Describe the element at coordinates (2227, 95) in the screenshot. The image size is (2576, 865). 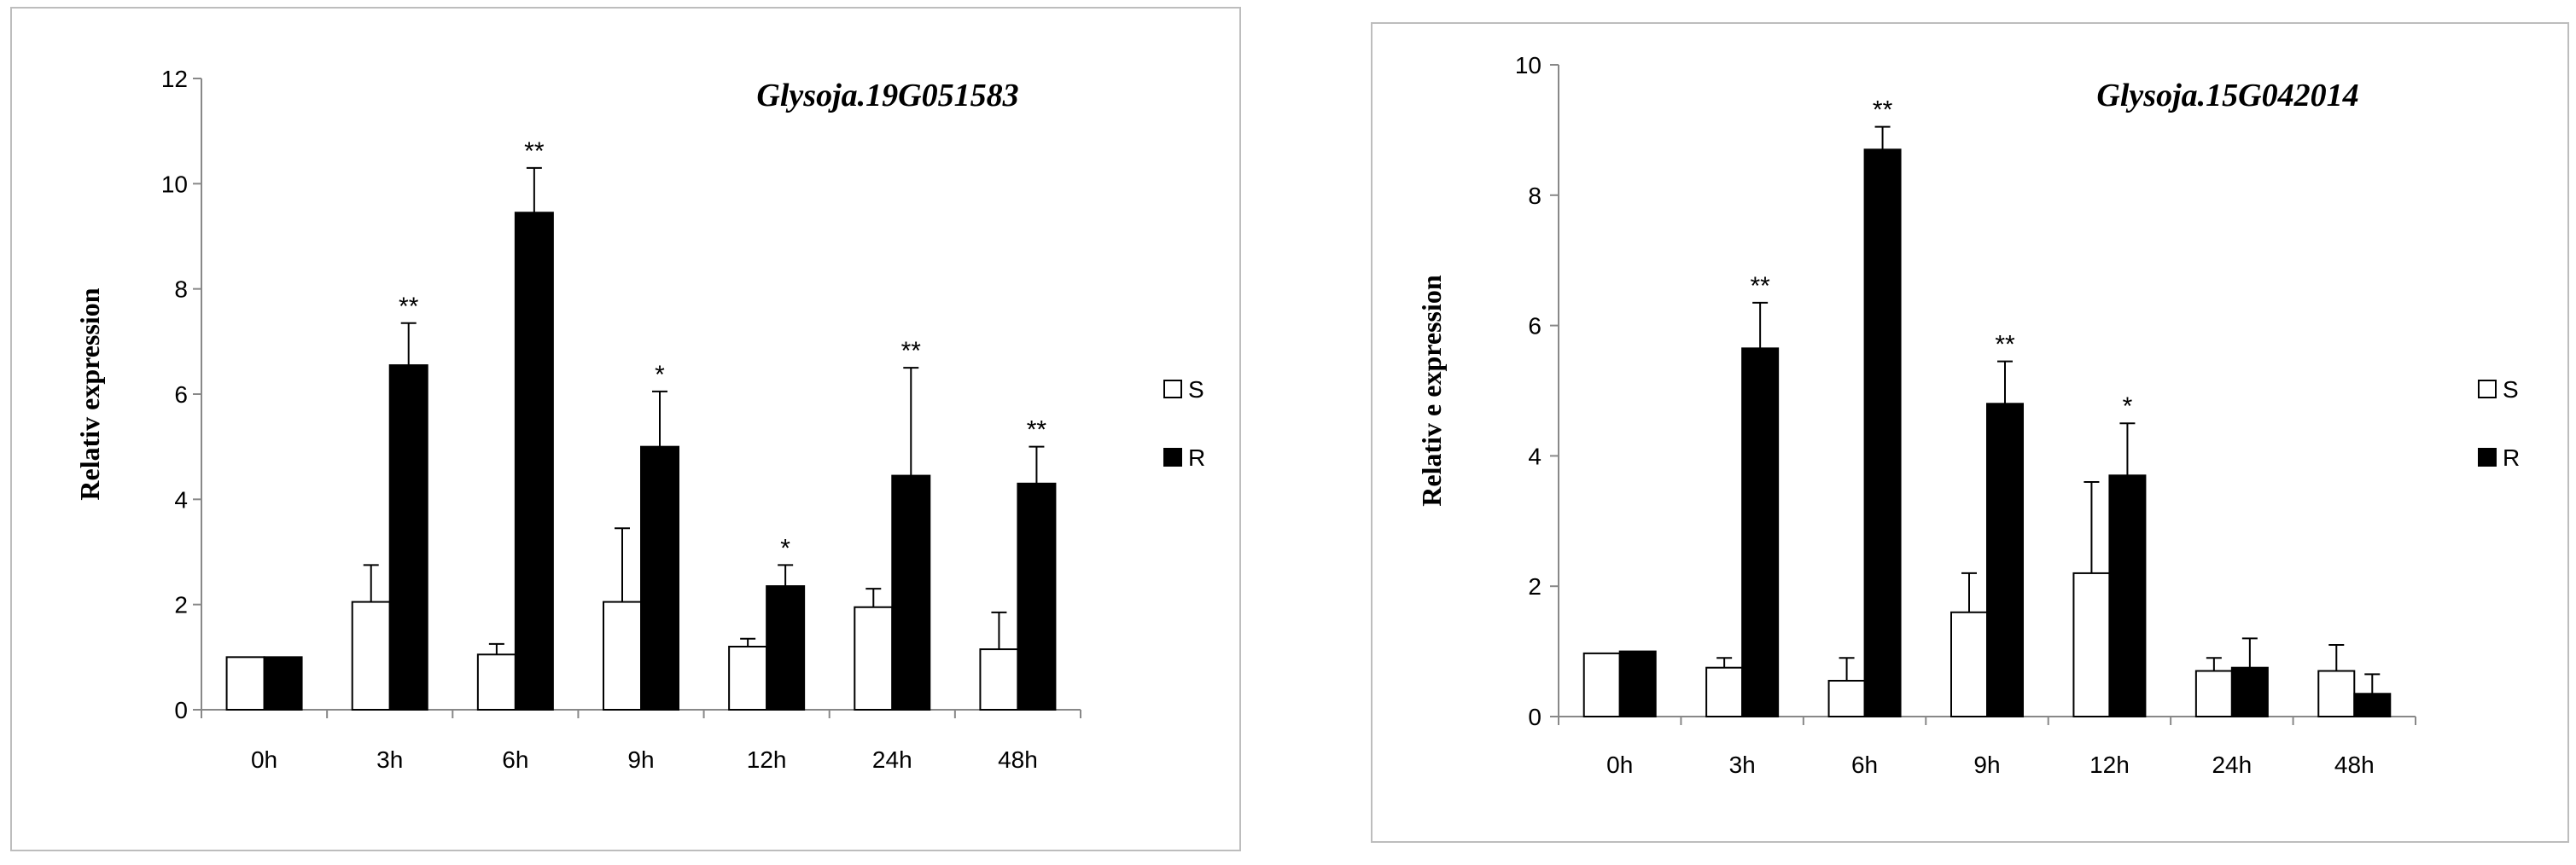
I see `chart-title: Glysoja.15G042014` at that location.